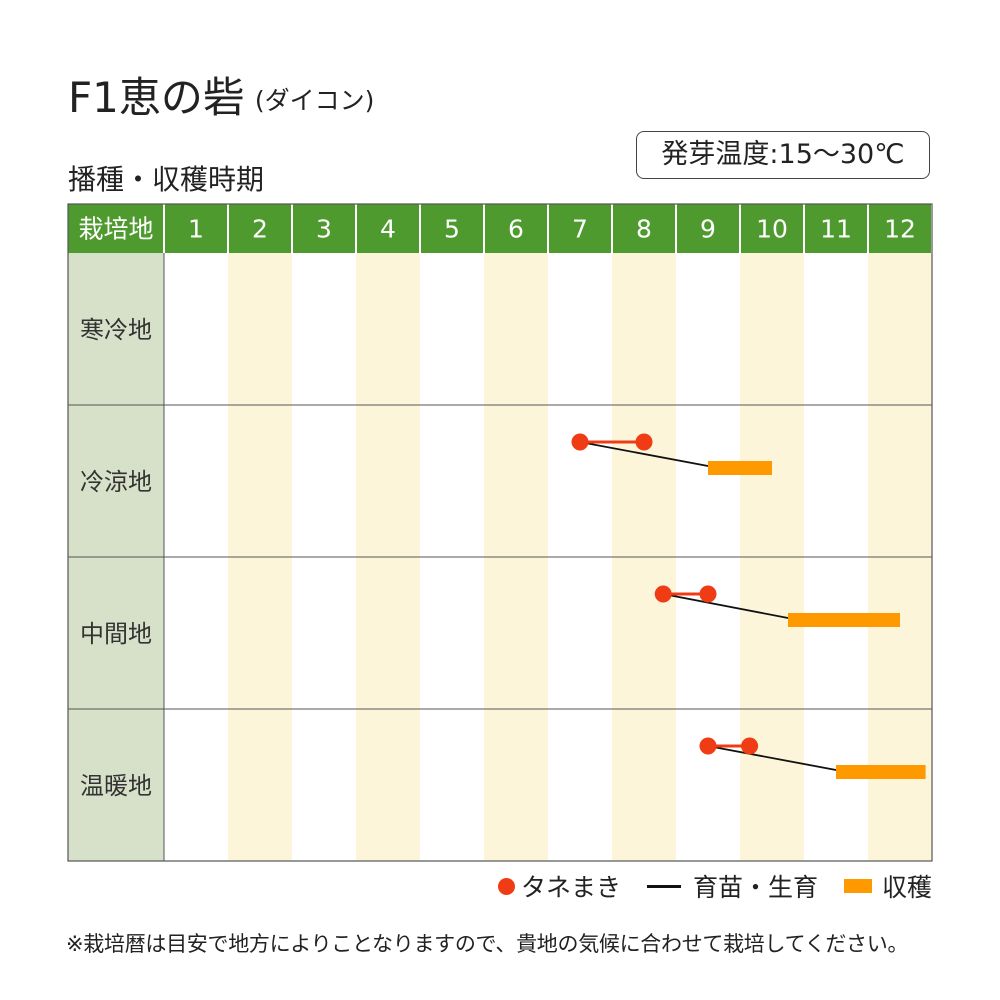 The width and height of the screenshot is (1000, 1000). I want to click on title-sub: (ダイコン), so click(314, 100).